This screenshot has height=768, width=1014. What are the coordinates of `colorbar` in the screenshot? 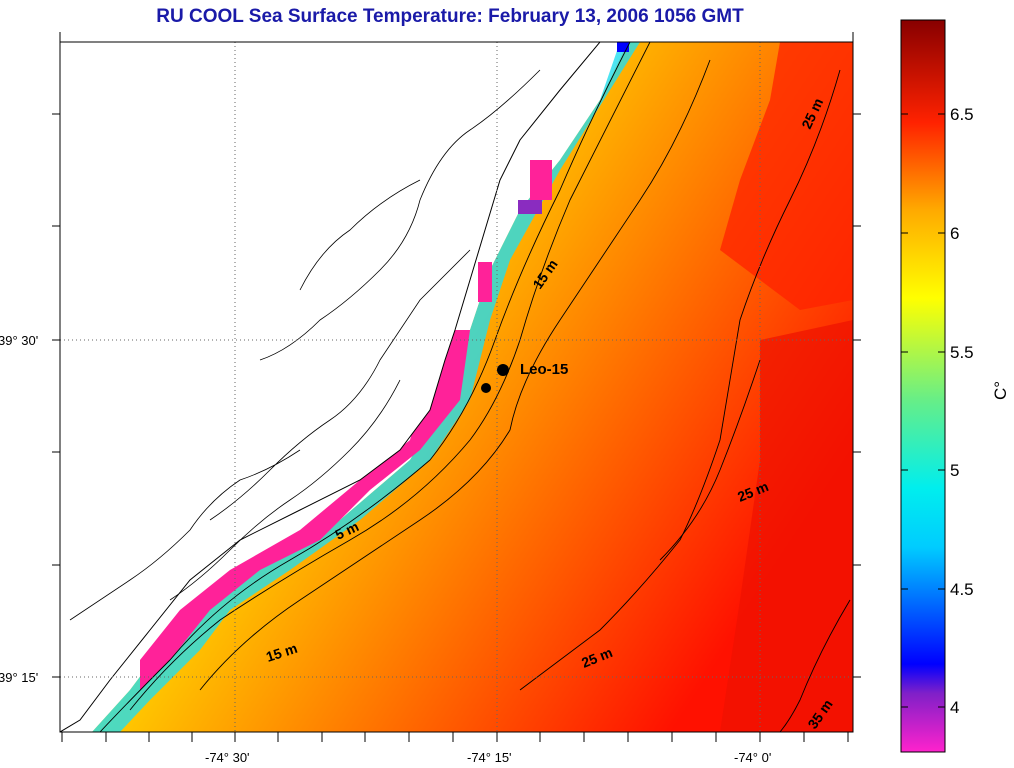 It's located at (923, 386).